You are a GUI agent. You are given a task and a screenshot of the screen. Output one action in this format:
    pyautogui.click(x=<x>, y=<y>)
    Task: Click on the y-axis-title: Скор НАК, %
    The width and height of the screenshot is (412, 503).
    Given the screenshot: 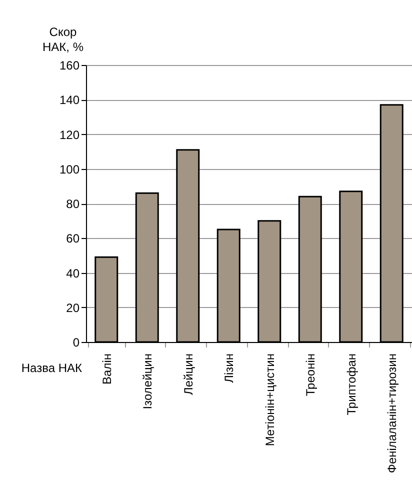 What is the action you would take?
    pyautogui.click(x=63, y=39)
    